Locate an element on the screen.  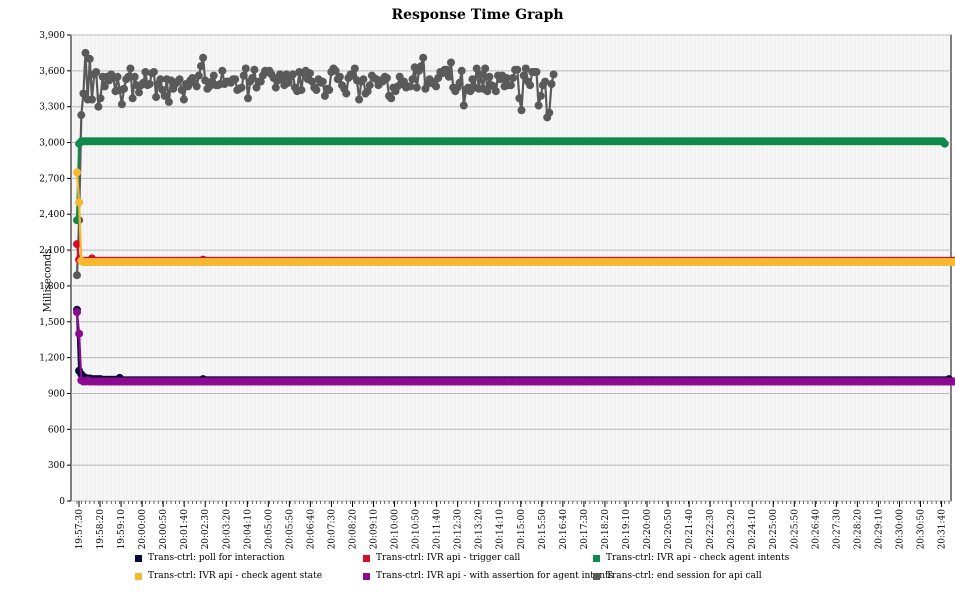
x-tick-label: 20:24:10 is located at coordinates (753, 529).